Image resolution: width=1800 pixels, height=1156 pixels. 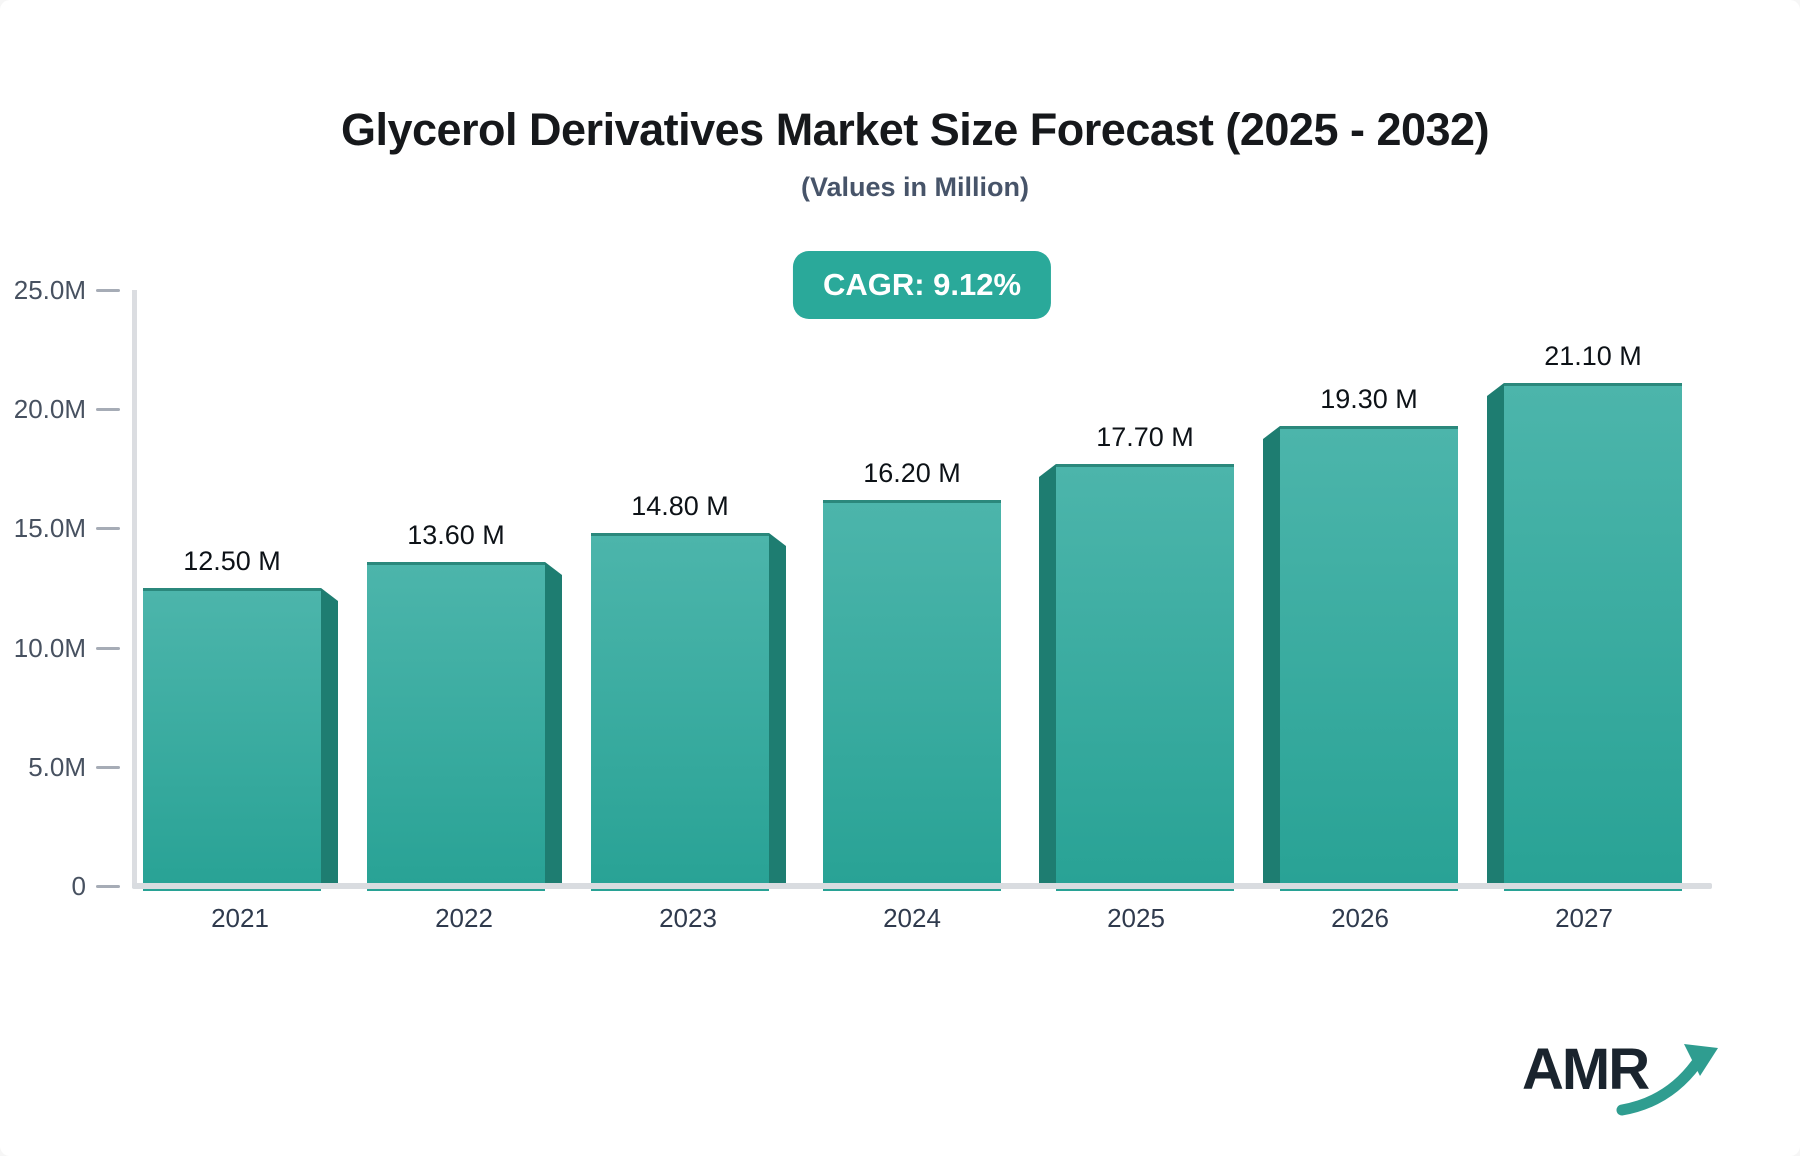 I want to click on x-axis-label: 2024, so click(x=912, y=918).